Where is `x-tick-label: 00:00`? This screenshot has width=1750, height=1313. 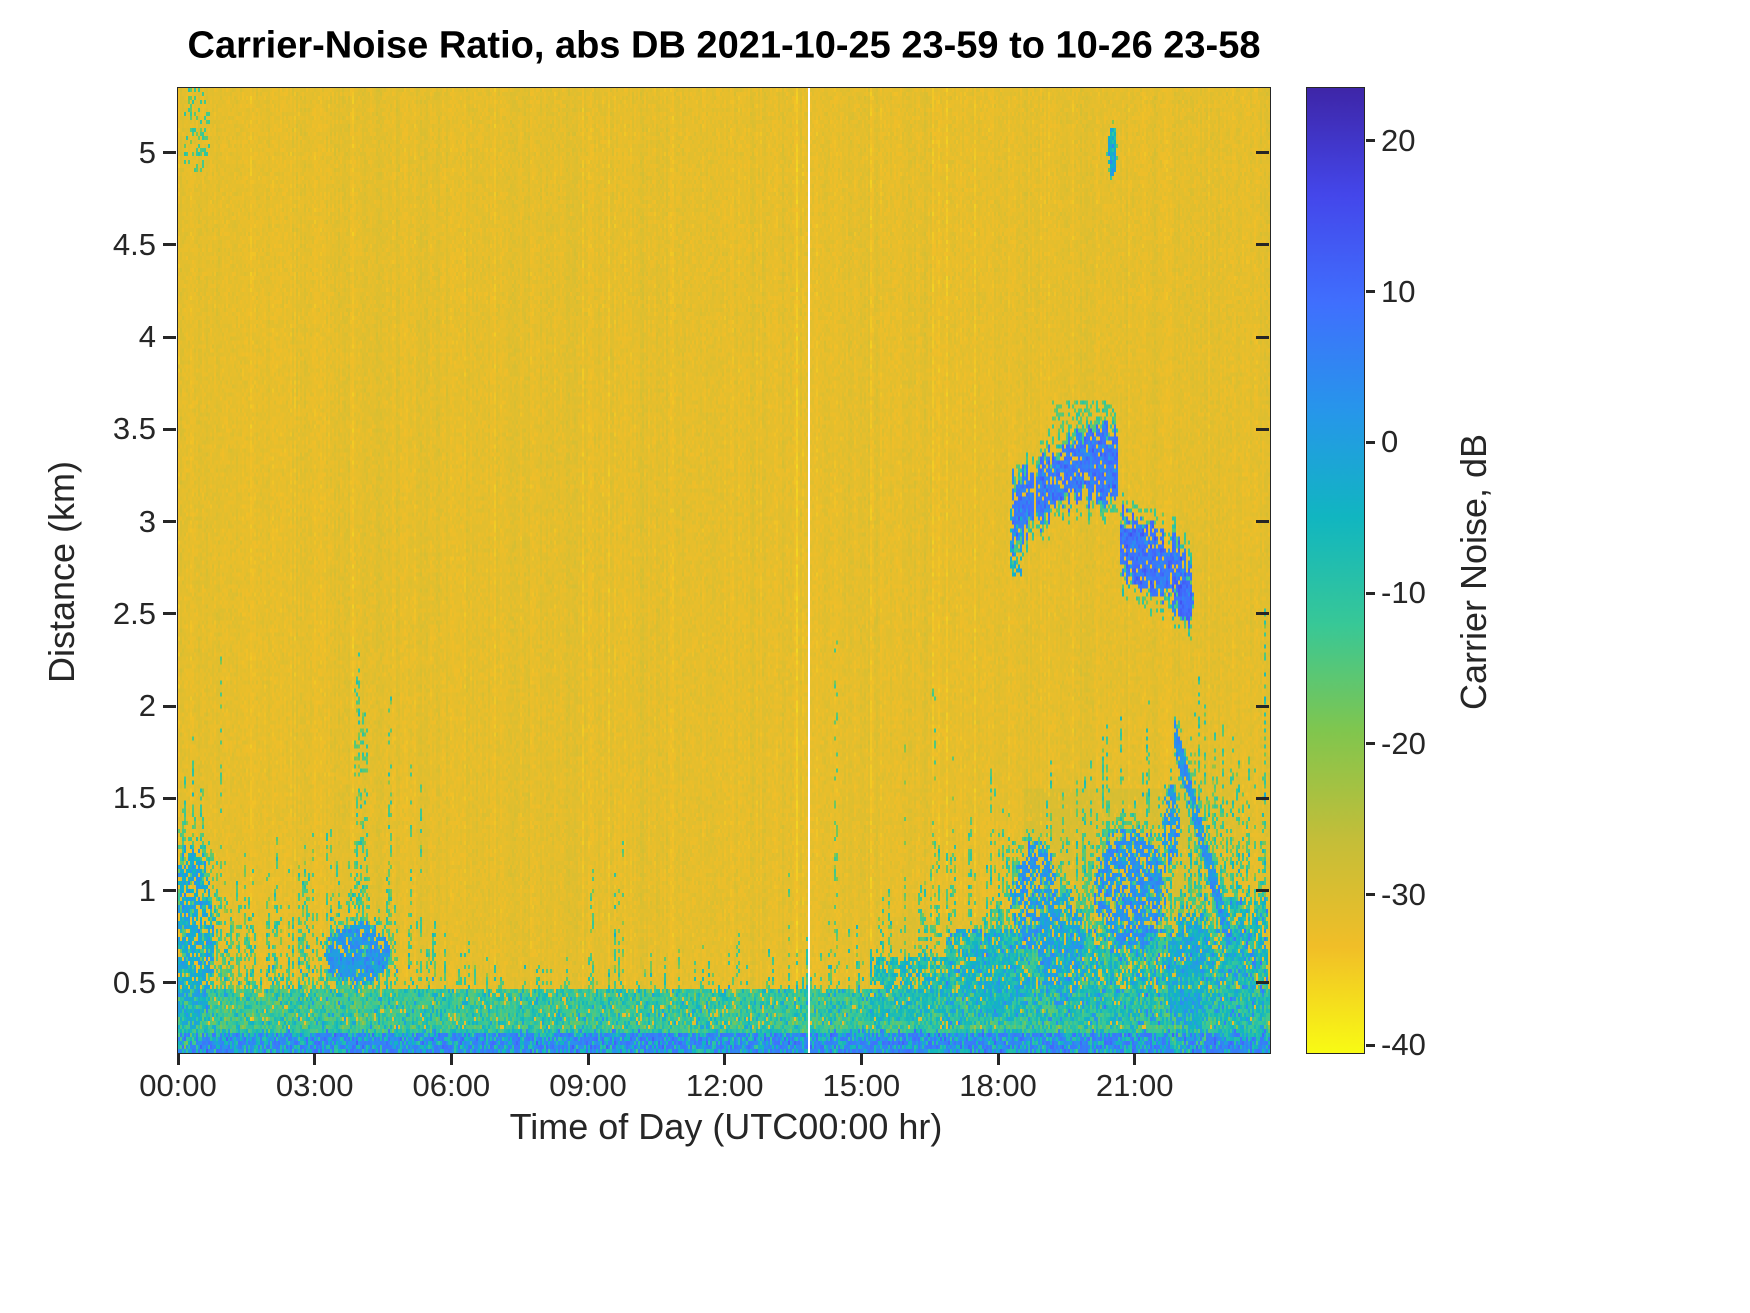
x-tick-label: 00:00 is located at coordinates (178, 1085).